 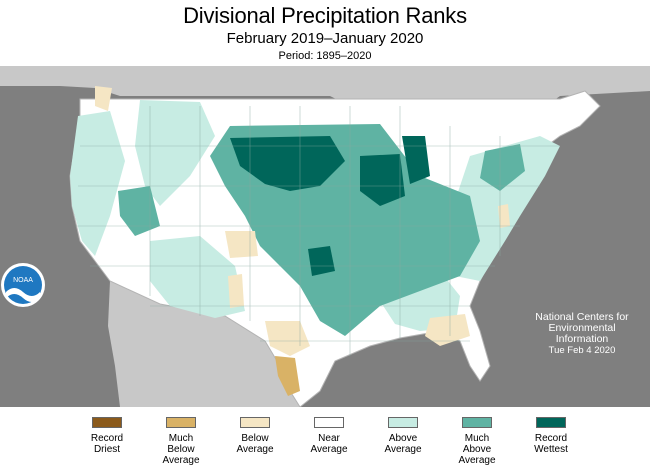 What do you see at coordinates (241, 244) in the screenshot?
I see `below-region-co` at bounding box center [241, 244].